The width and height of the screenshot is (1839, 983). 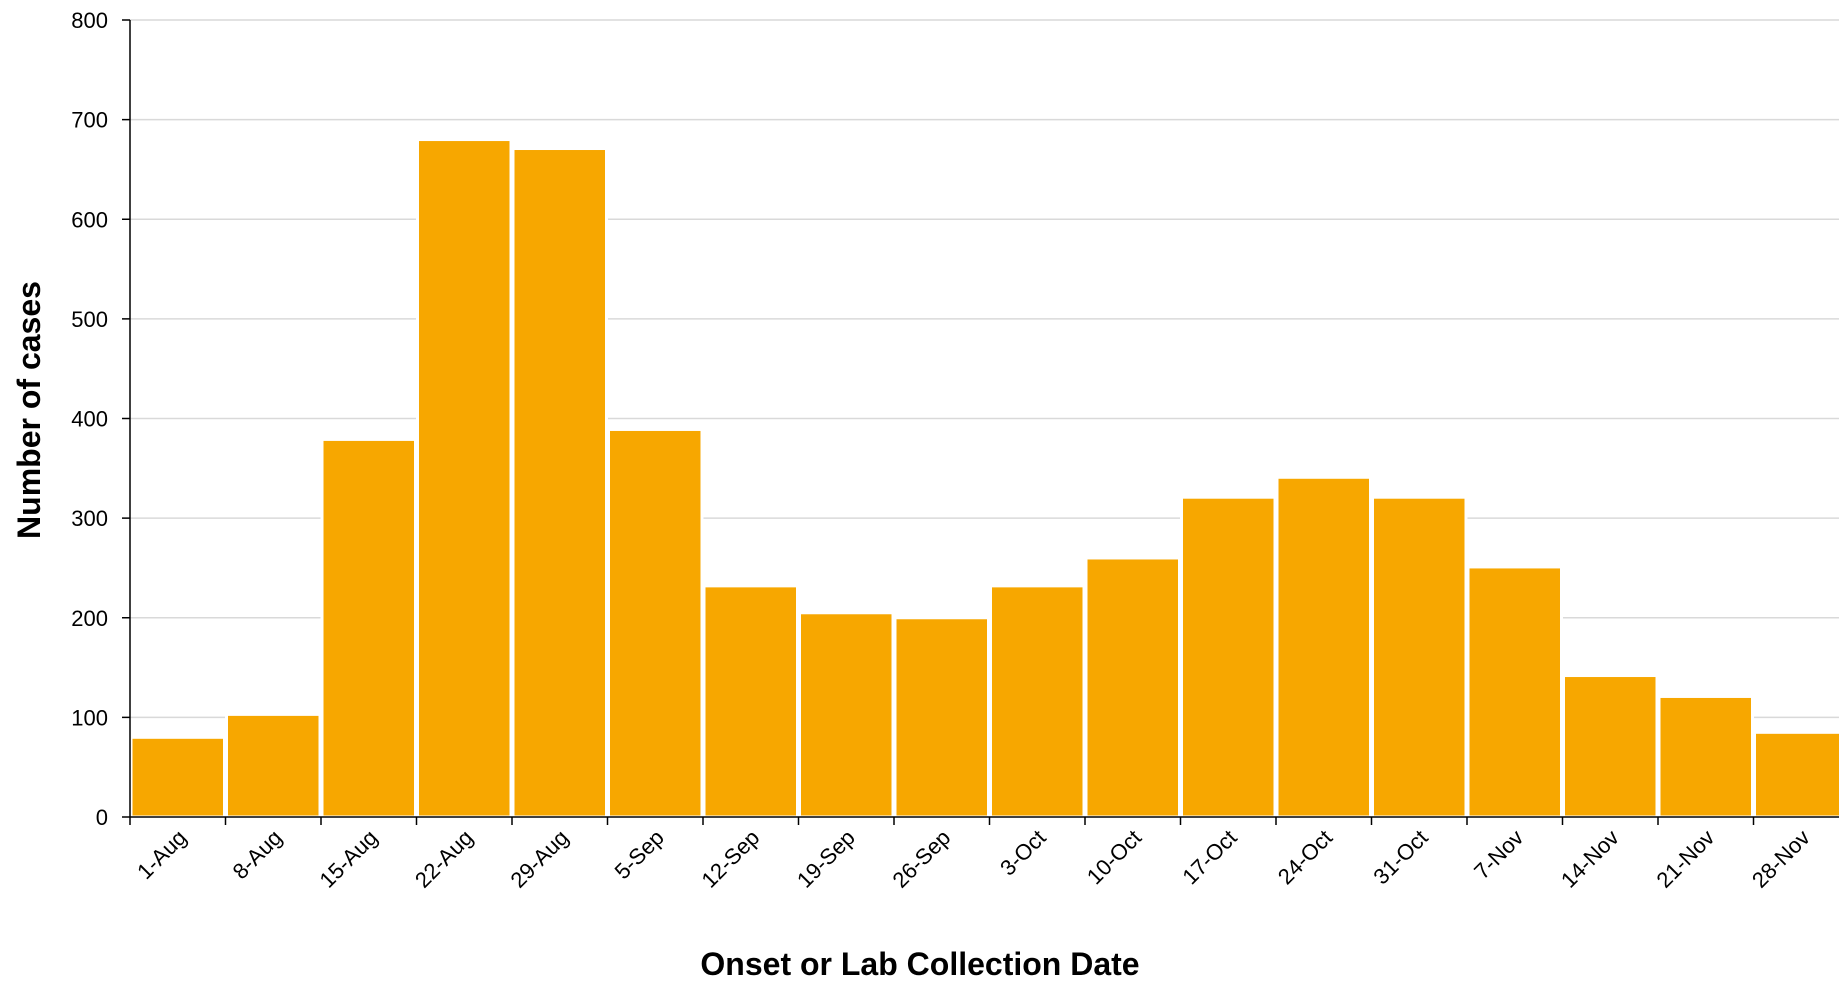 What do you see at coordinates (1498, 854) in the screenshot?
I see `x-tick-label: 7-Nov` at bounding box center [1498, 854].